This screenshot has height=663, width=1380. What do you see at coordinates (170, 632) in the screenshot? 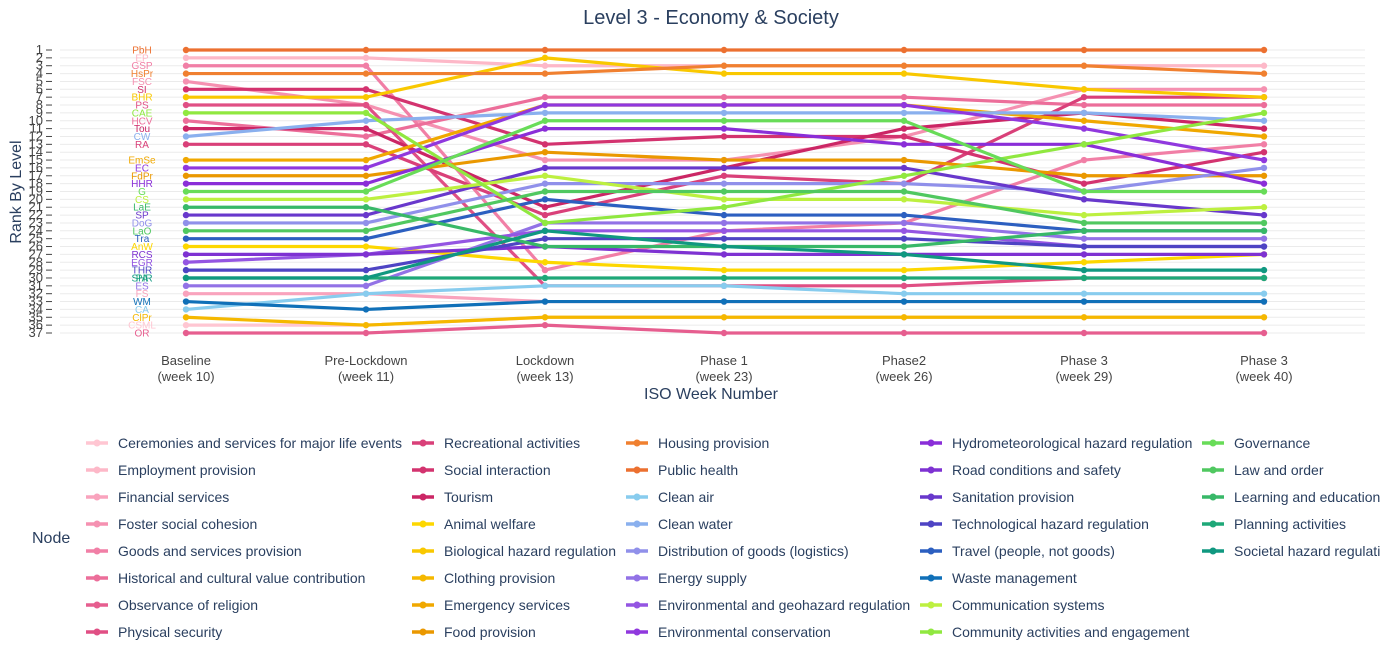
I see `legend-label: Physical security` at bounding box center [170, 632].